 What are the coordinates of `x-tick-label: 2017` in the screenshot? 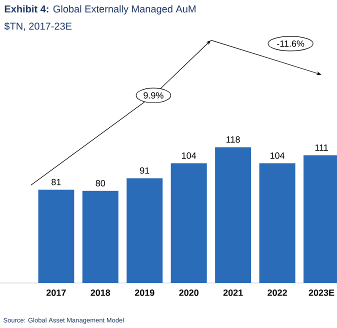 It's located at (56, 293).